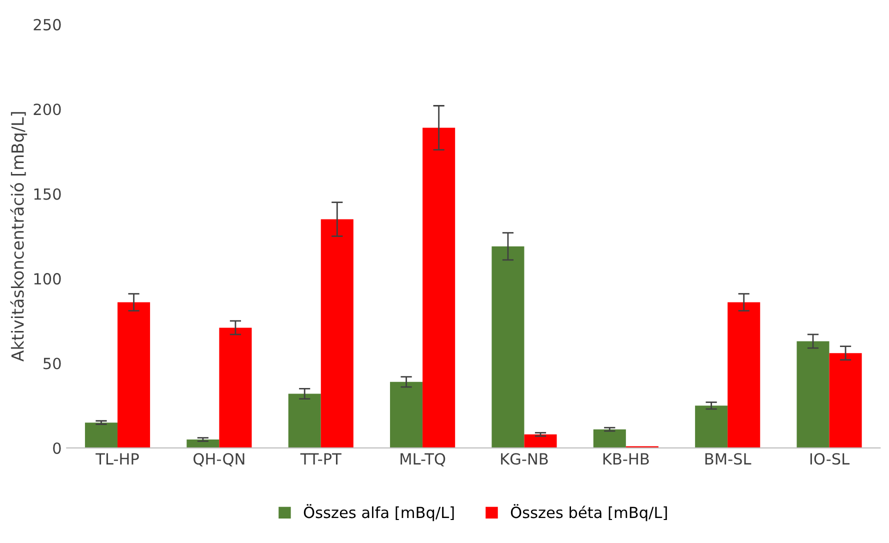  Describe the element at coordinates (728, 459) in the screenshot. I see `x-tick-label: BM-SL` at that location.